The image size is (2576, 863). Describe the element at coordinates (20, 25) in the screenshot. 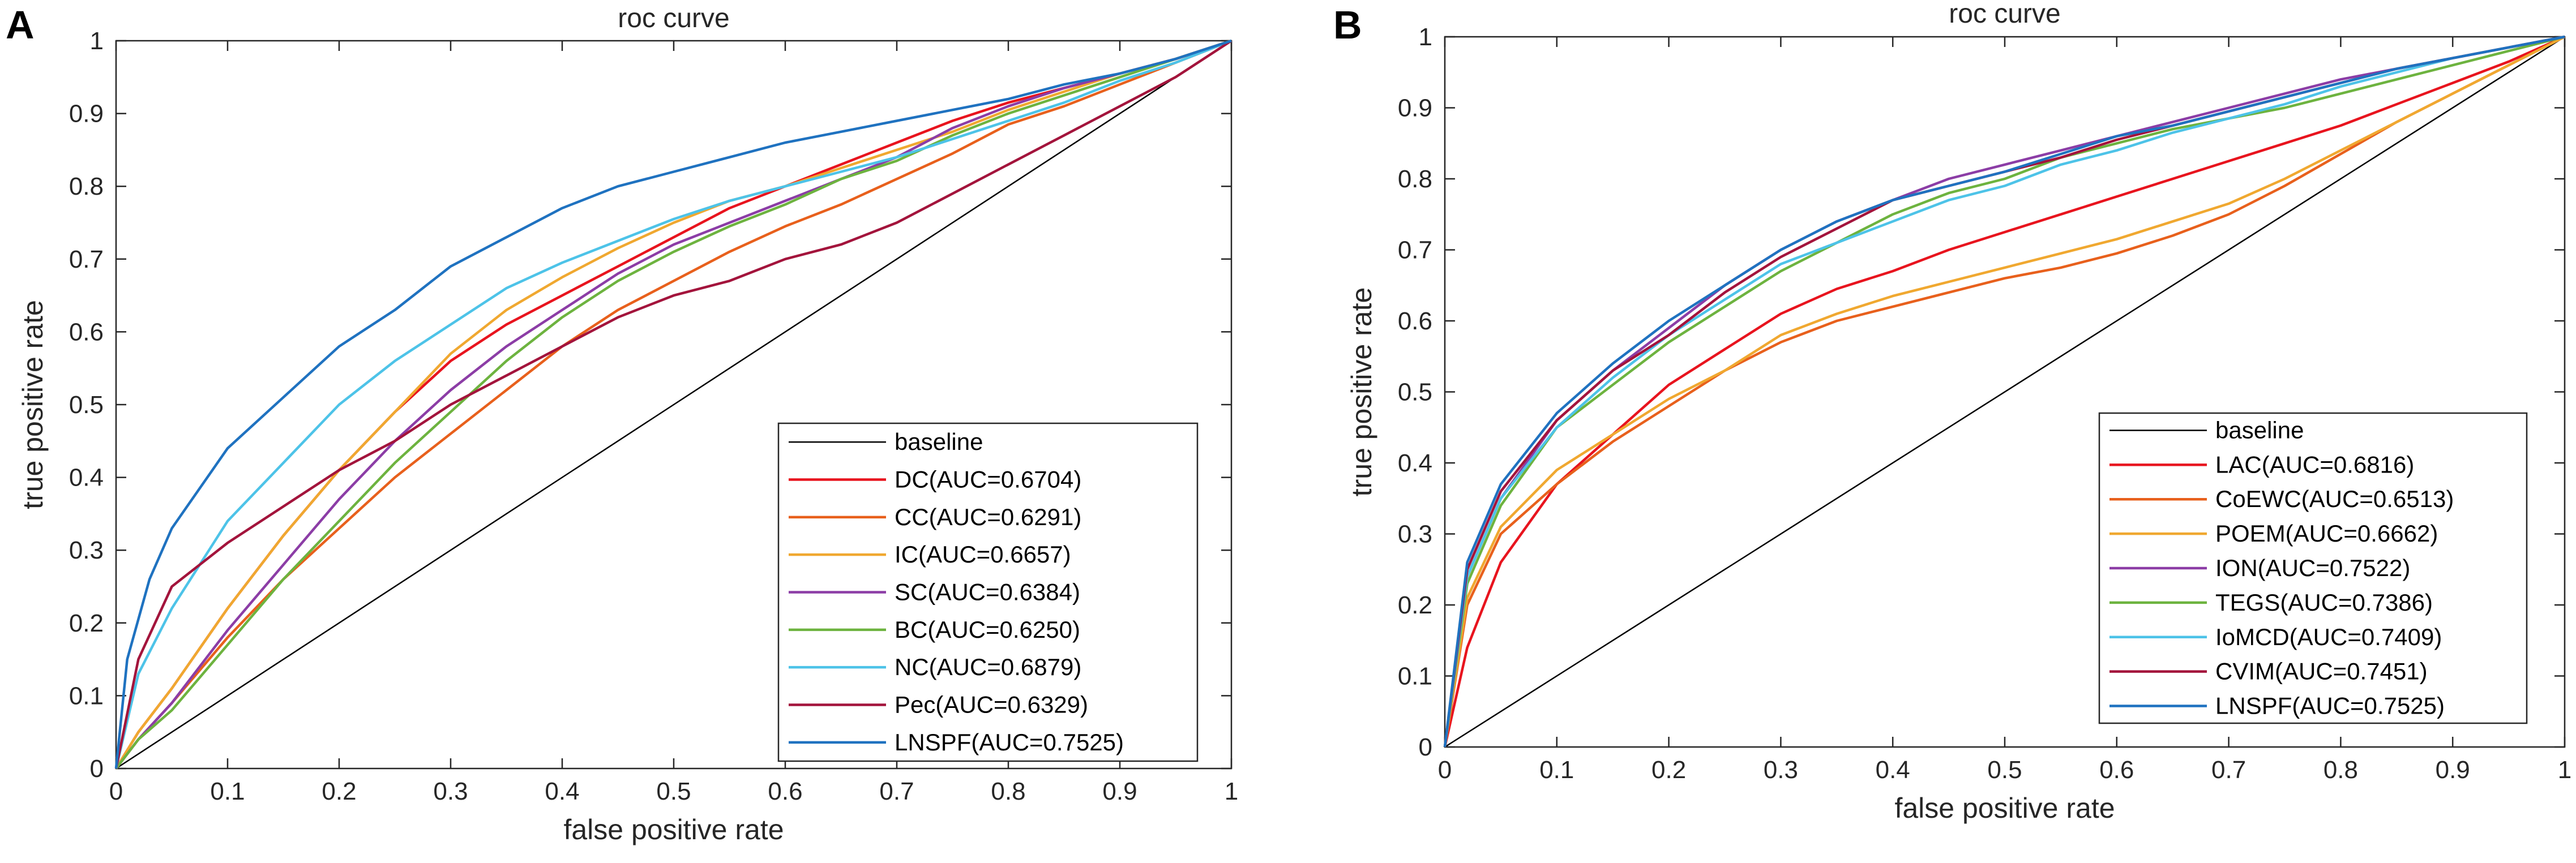

I see `panel-letter: A` at that location.